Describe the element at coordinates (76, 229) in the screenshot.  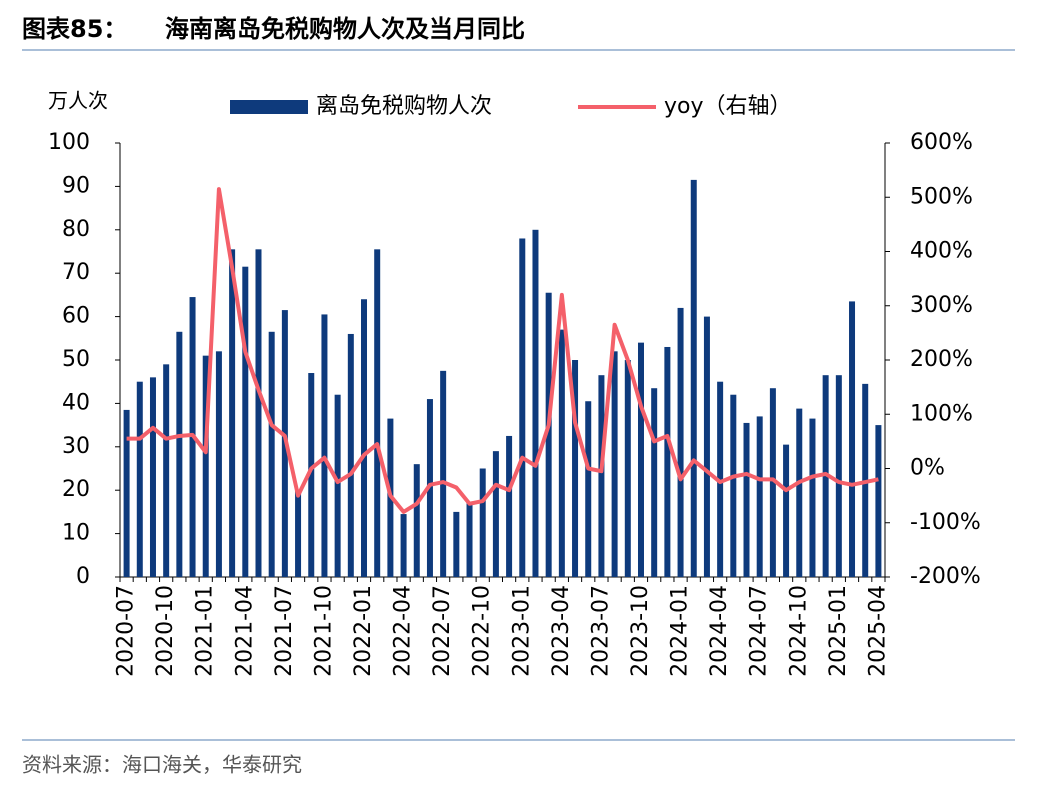
I see `y-tick-label: 80` at that location.